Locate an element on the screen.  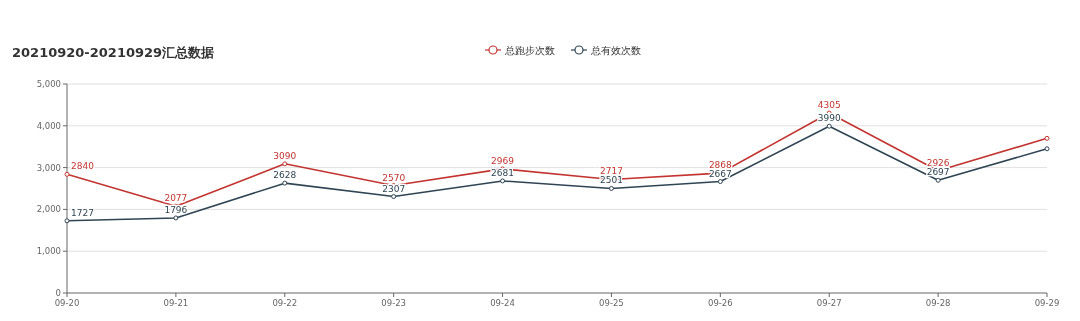
y-tick-label: 0 is located at coordinates (58, 293).